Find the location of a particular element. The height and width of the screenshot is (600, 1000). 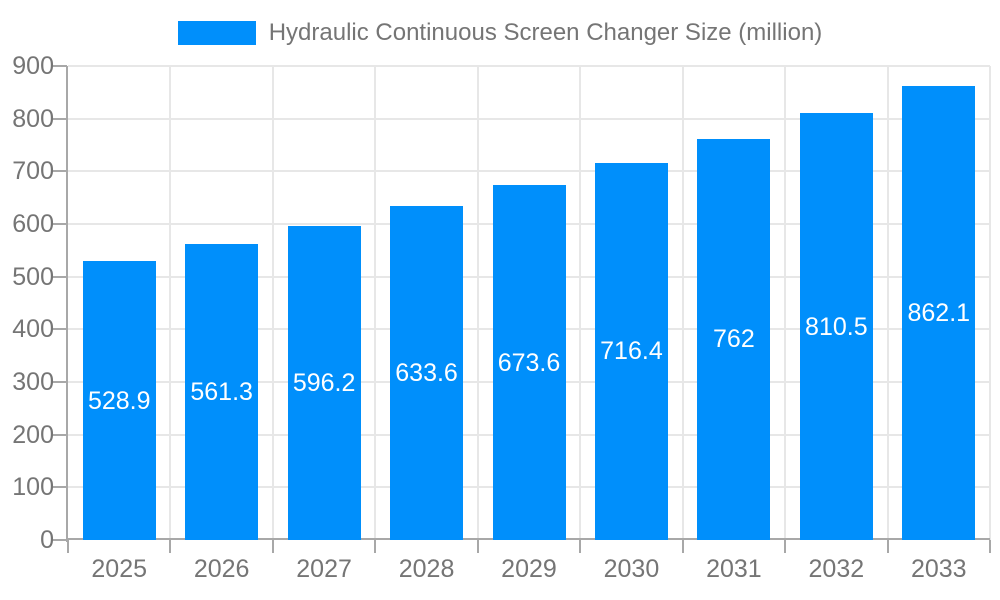

bar-value-label: 528.9 is located at coordinates (119, 400).